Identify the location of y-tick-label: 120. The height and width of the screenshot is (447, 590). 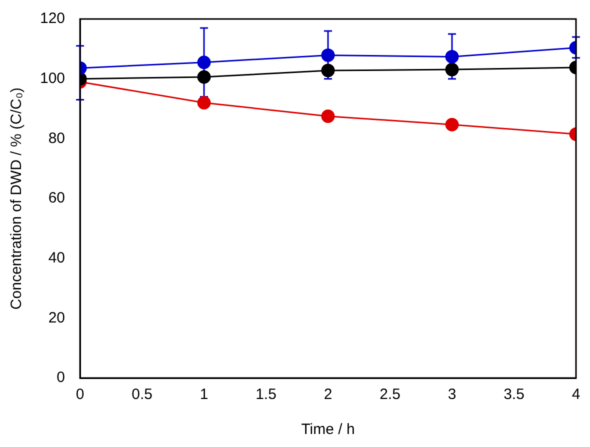
(53, 19).